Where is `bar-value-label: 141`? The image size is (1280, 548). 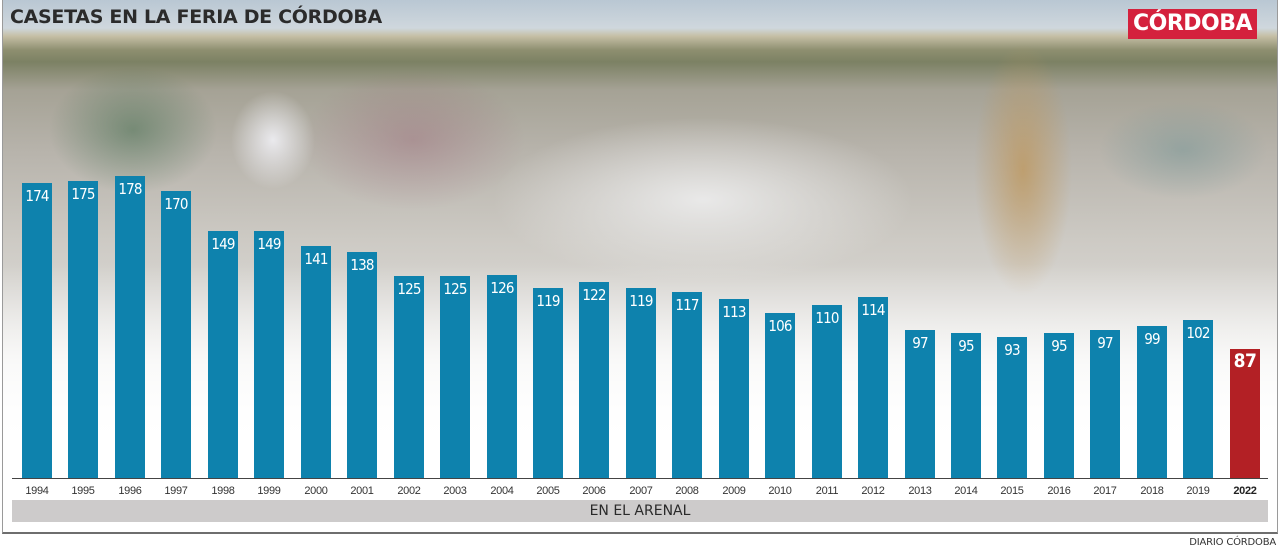 bar-value-label: 141 is located at coordinates (316, 259).